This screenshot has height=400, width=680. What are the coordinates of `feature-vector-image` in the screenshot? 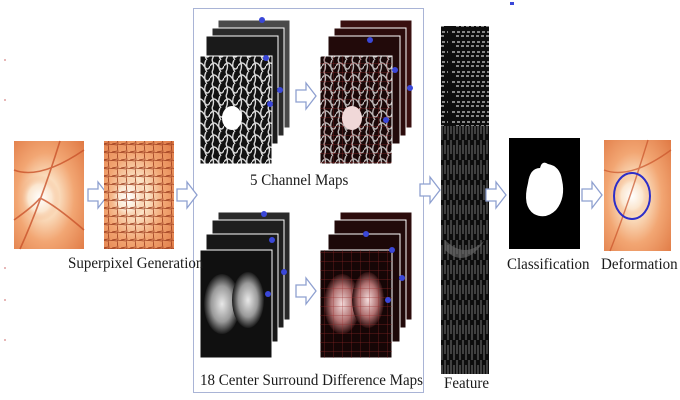 It's located at (465, 200).